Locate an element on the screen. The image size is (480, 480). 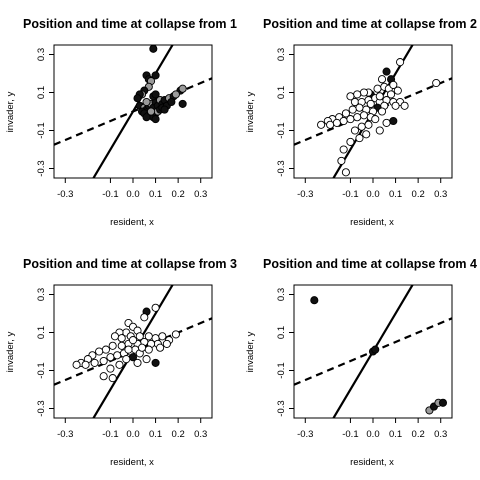
panel-2-plot-area: -0.3 -0.1 0.0 0.1 0.2 0.3 -0.3 -0.1 0.1 0.3 is located at coordinates (364, 122).